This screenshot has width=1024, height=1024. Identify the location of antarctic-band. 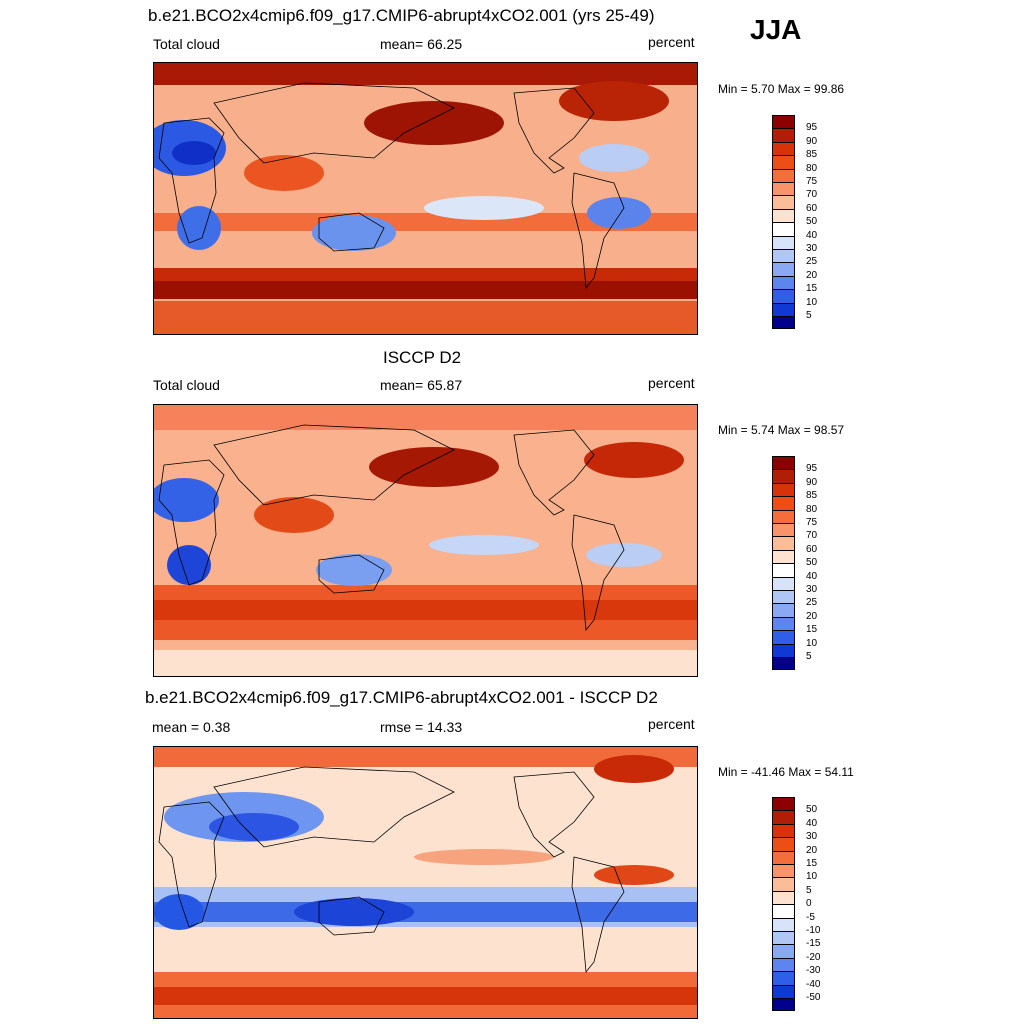
(425, 663).